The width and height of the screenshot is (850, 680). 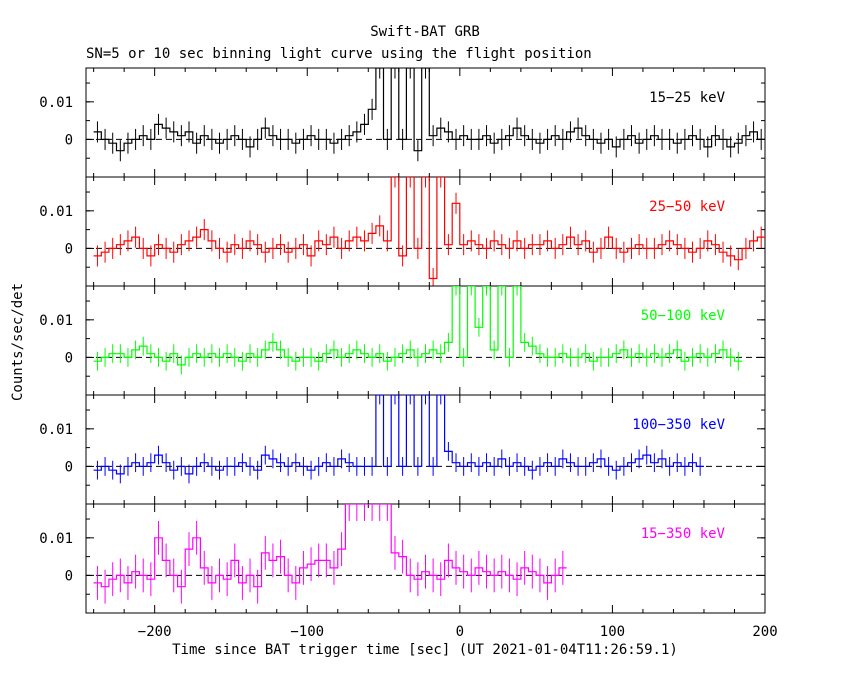 What do you see at coordinates (683, 316) in the screenshot?
I see `panel-label: 50−100 keV` at bounding box center [683, 316].